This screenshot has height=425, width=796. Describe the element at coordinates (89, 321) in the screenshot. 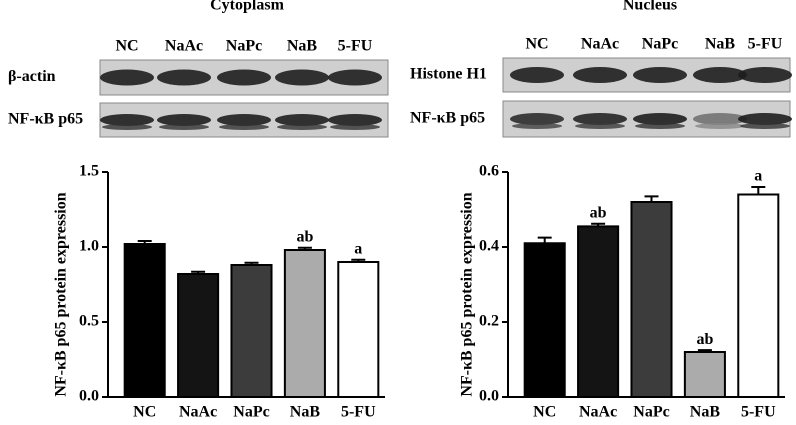

I see `y-tick-label: 0.5` at that location.